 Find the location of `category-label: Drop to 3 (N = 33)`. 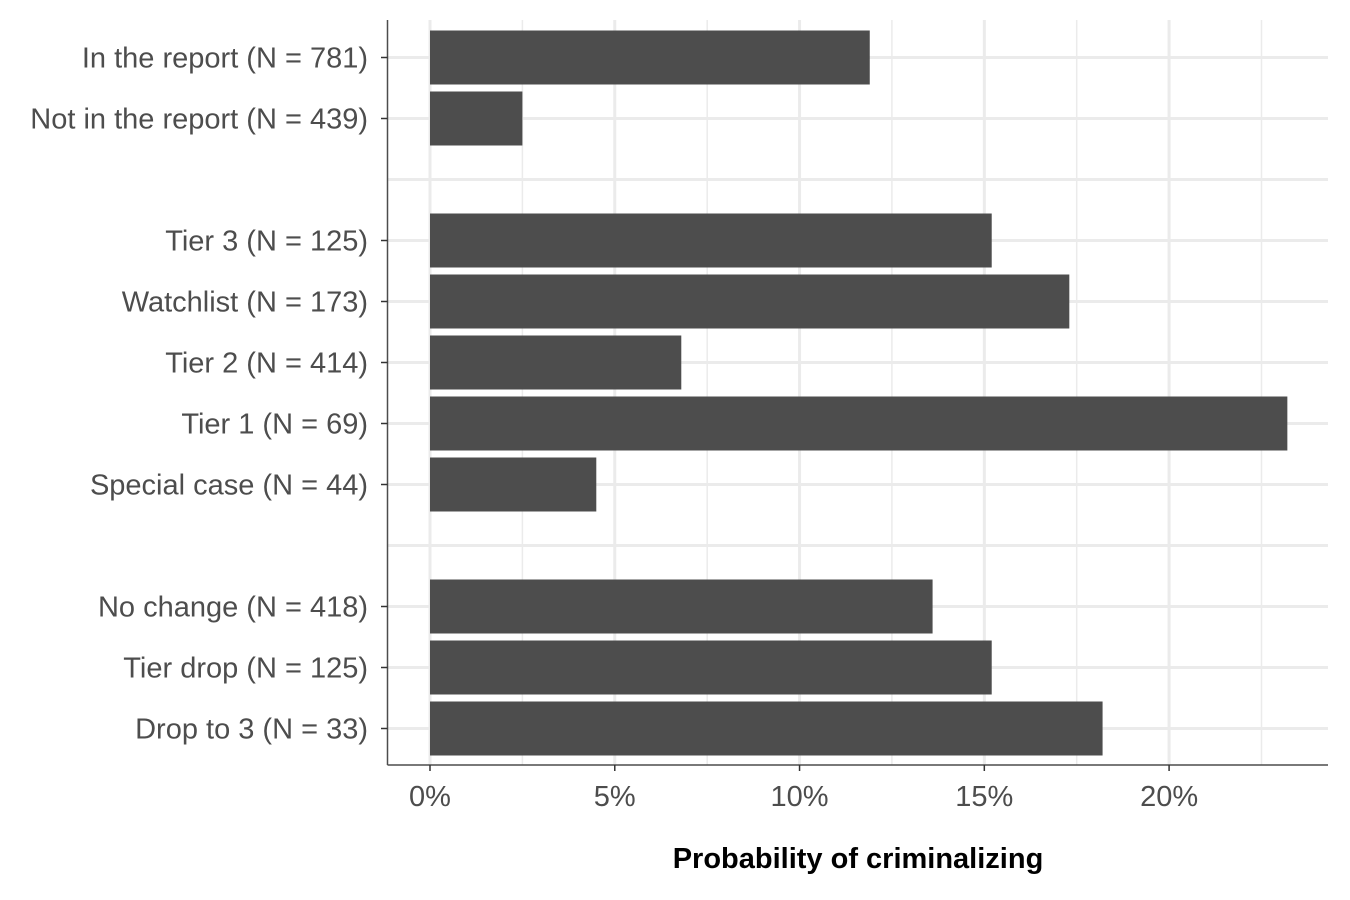

category-label: Drop to 3 (N = 33) is located at coordinates (251, 730).